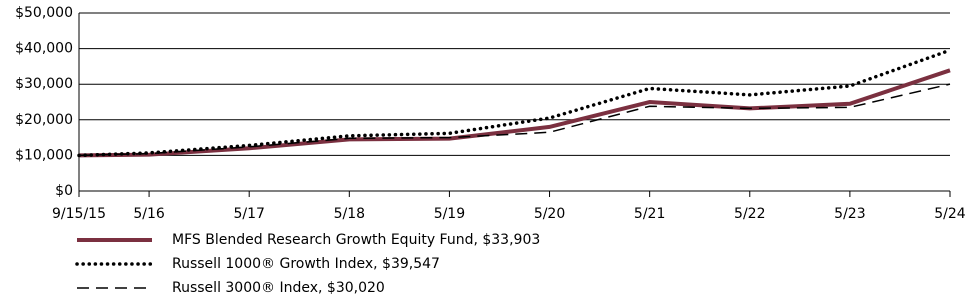  Describe the element at coordinates (149, 214) in the screenshot. I see `x-tick-label: 5/16` at that location.